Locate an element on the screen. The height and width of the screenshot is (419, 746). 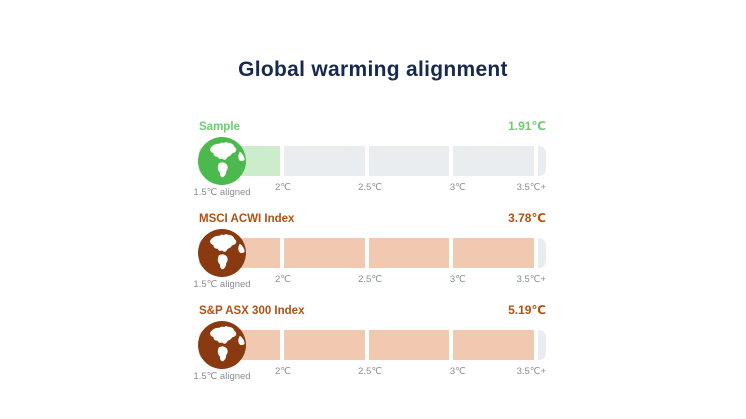
row-header: MSCI ACWI Index 3.78℃ is located at coordinates (372, 218).